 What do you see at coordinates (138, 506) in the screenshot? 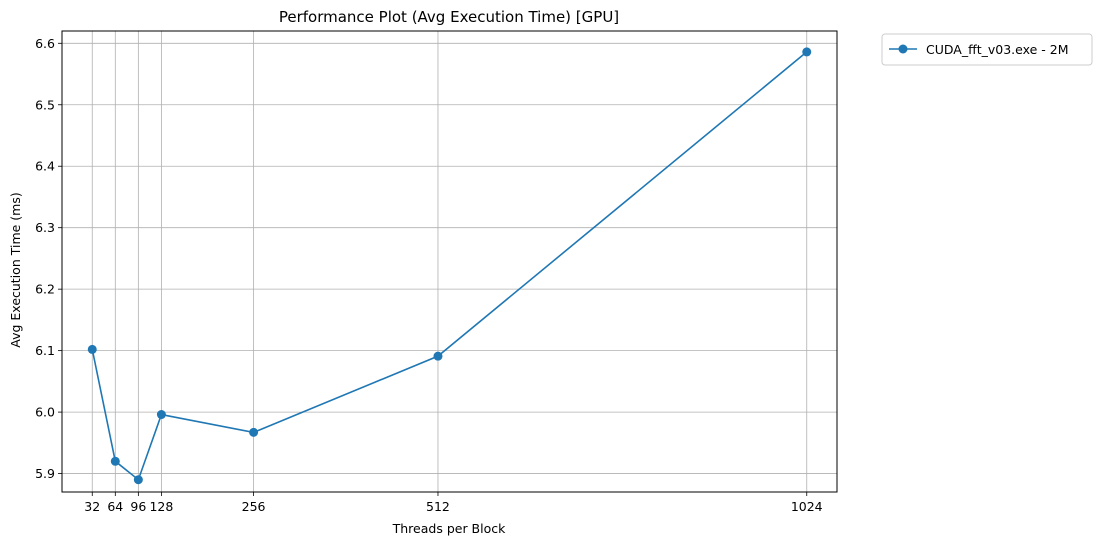
I see `x-tick-label: 96` at bounding box center [138, 506].